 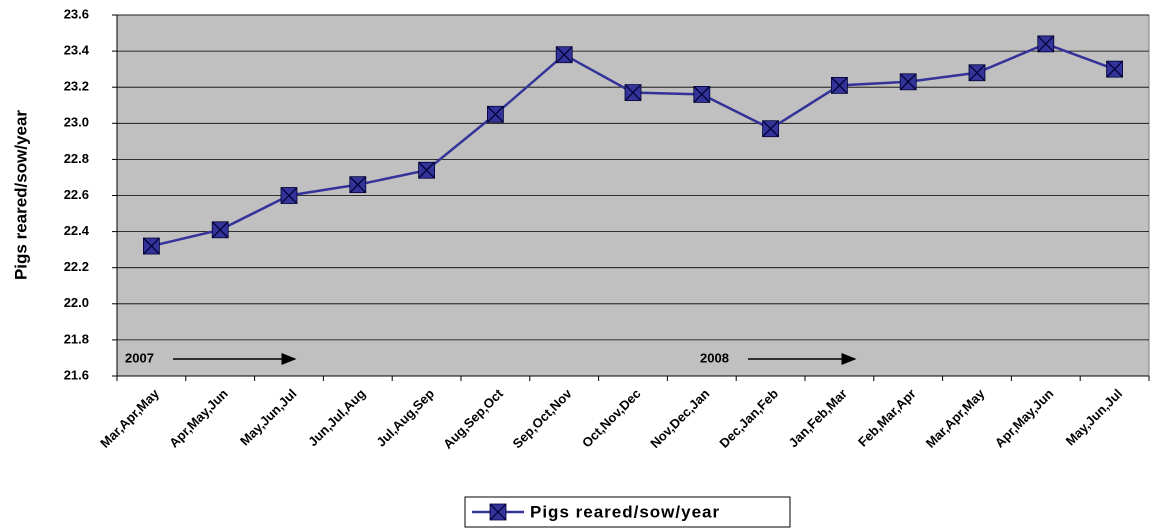 I want to click on x-tick-label: Dec,Jan,Feb, so click(x=748, y=418).